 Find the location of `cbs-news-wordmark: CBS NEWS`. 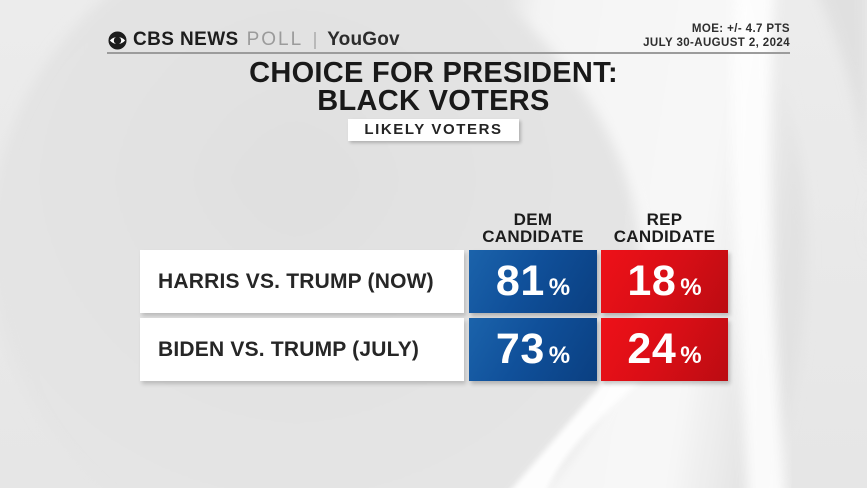

cbs-news-wordmark: CBS NEWS is located at coordinates (186, 39).